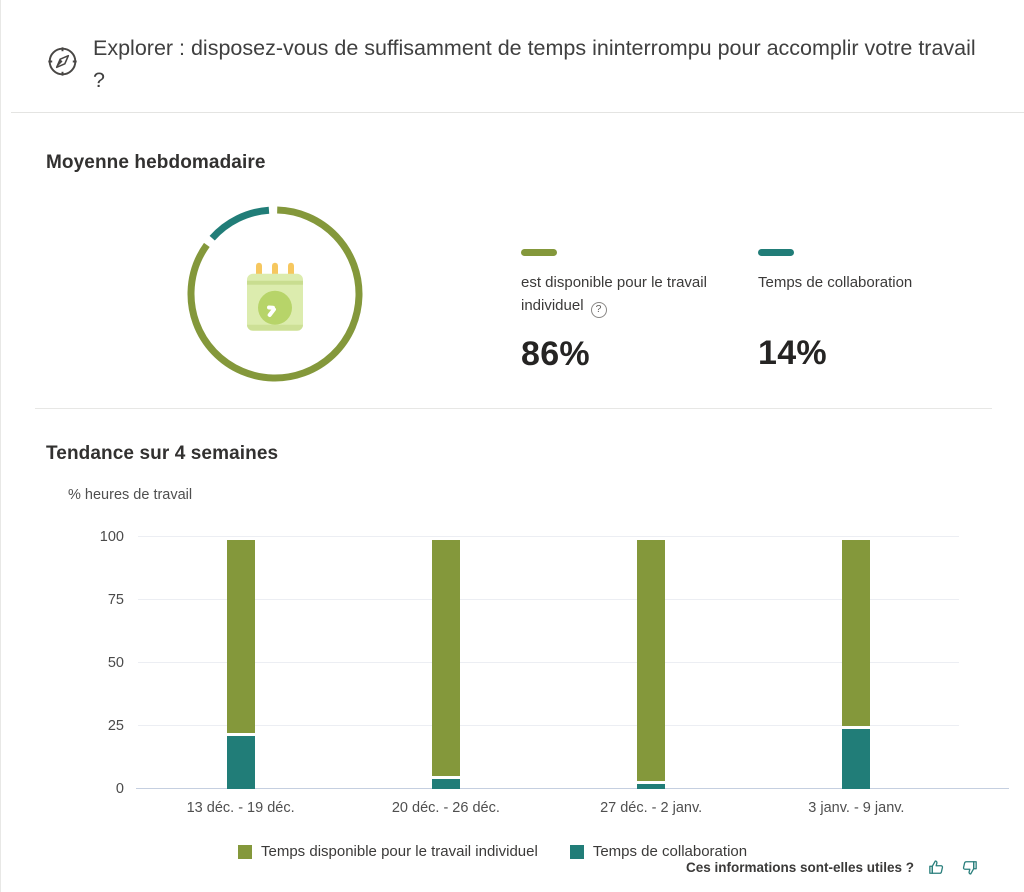 The height and width of the screenshot is (892, 1024). Describe the element at coordinates (856, 808) in the screenshot. I see `x-tick-label: 3 janv. - 9 janv.` at that location.